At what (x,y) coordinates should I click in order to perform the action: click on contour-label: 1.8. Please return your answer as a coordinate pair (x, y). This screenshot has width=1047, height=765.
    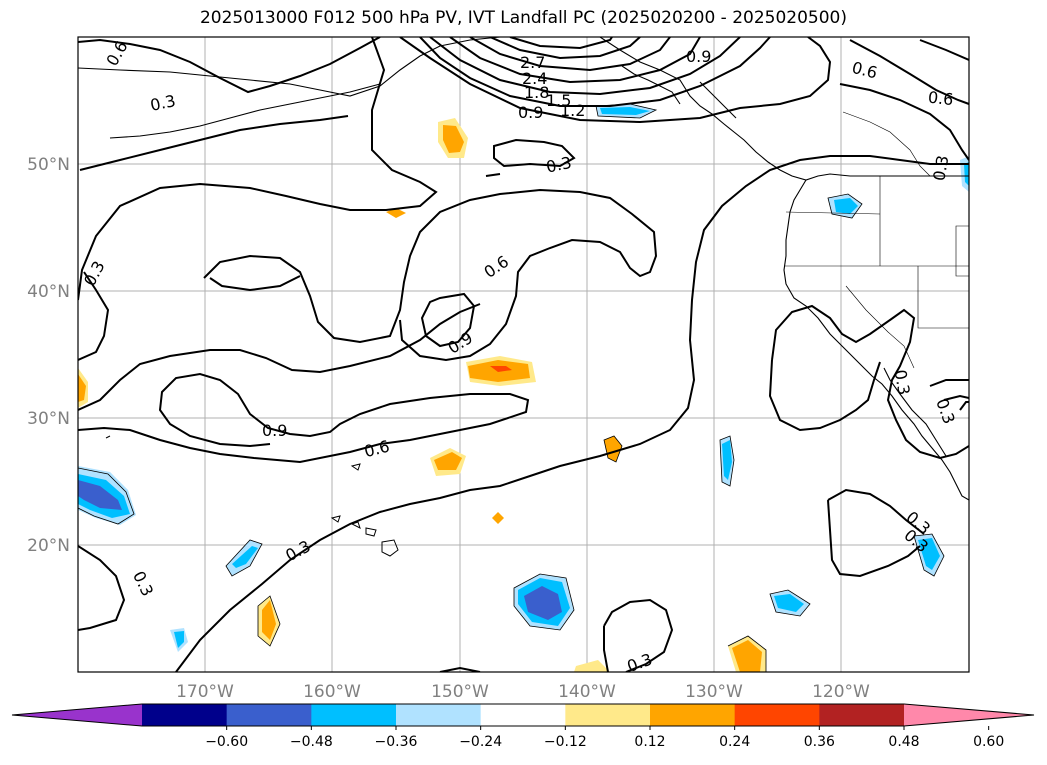
    Looking at the image, I should click on (536, 92).